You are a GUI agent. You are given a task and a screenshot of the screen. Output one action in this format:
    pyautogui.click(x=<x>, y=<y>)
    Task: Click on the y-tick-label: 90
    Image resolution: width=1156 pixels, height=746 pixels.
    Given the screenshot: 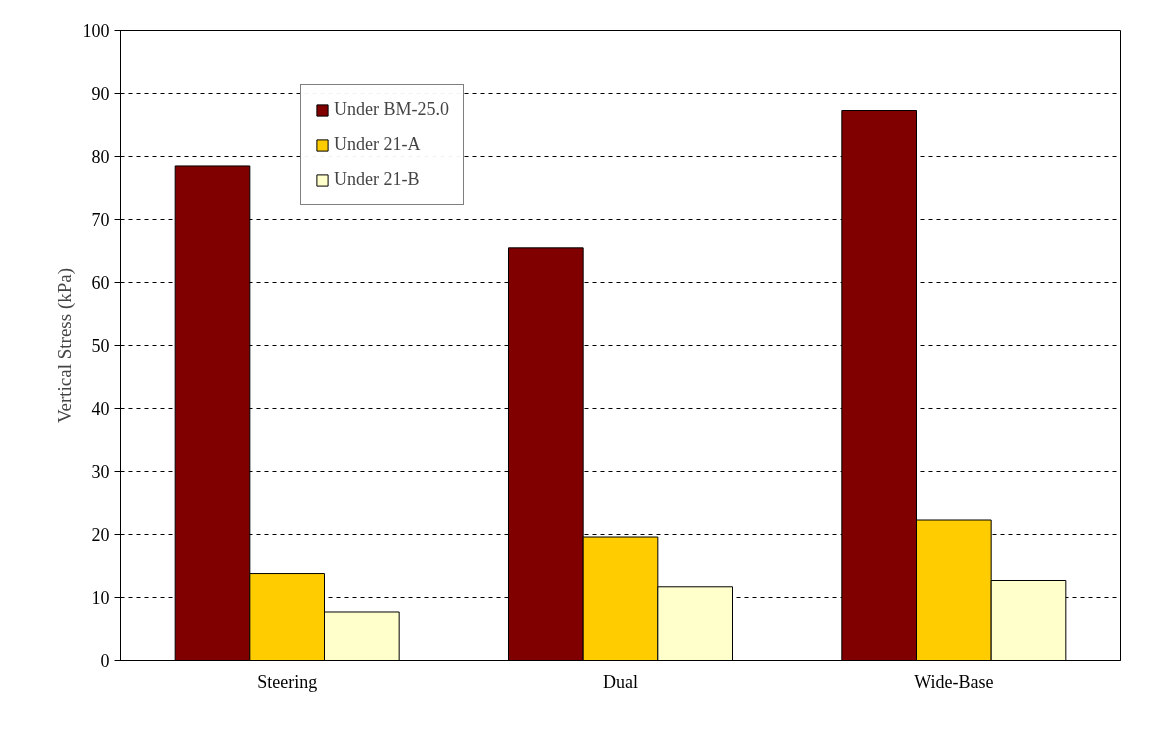 What is the action you would take?
    pyautogui.click(x=100, y=94)
    